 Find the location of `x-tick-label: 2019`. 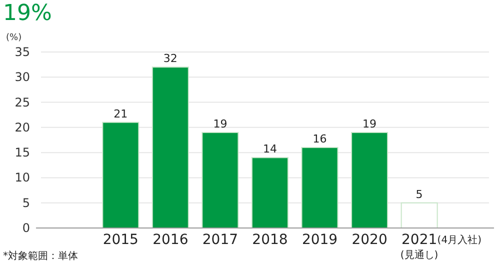

x-tick-label: 2019 is located at coordinates (320, 240).